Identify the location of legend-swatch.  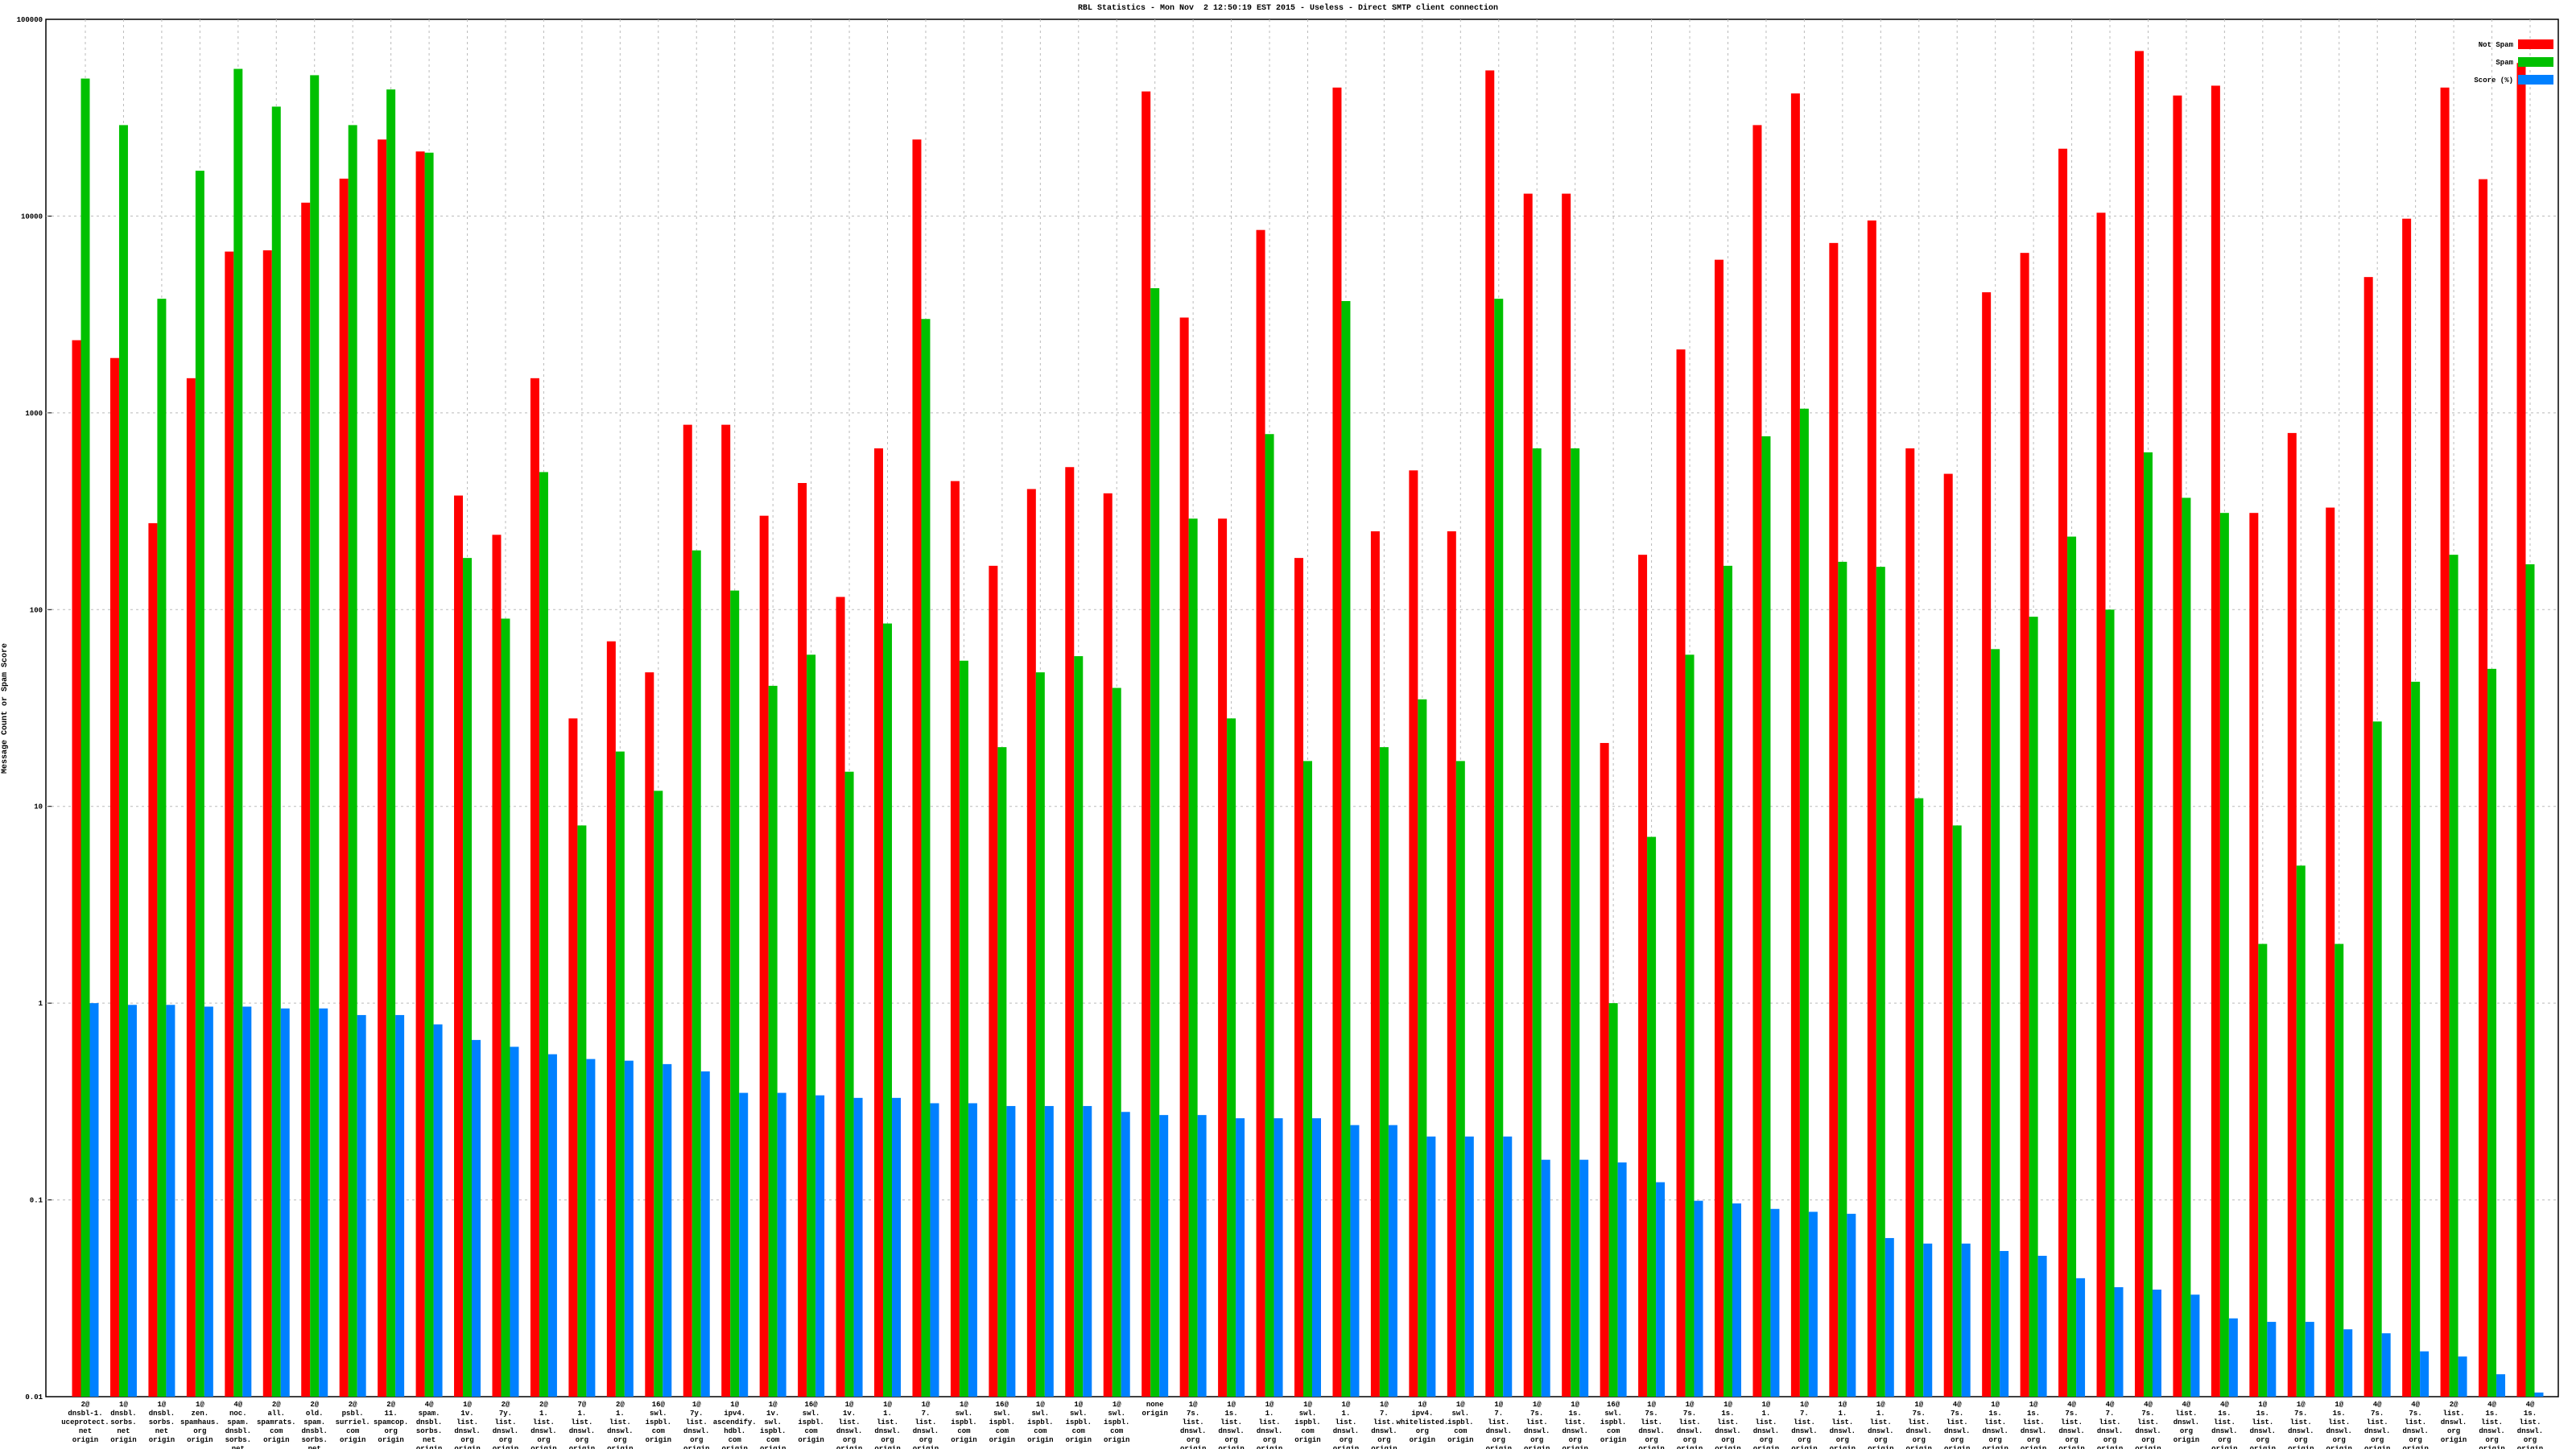
(2535, 44).